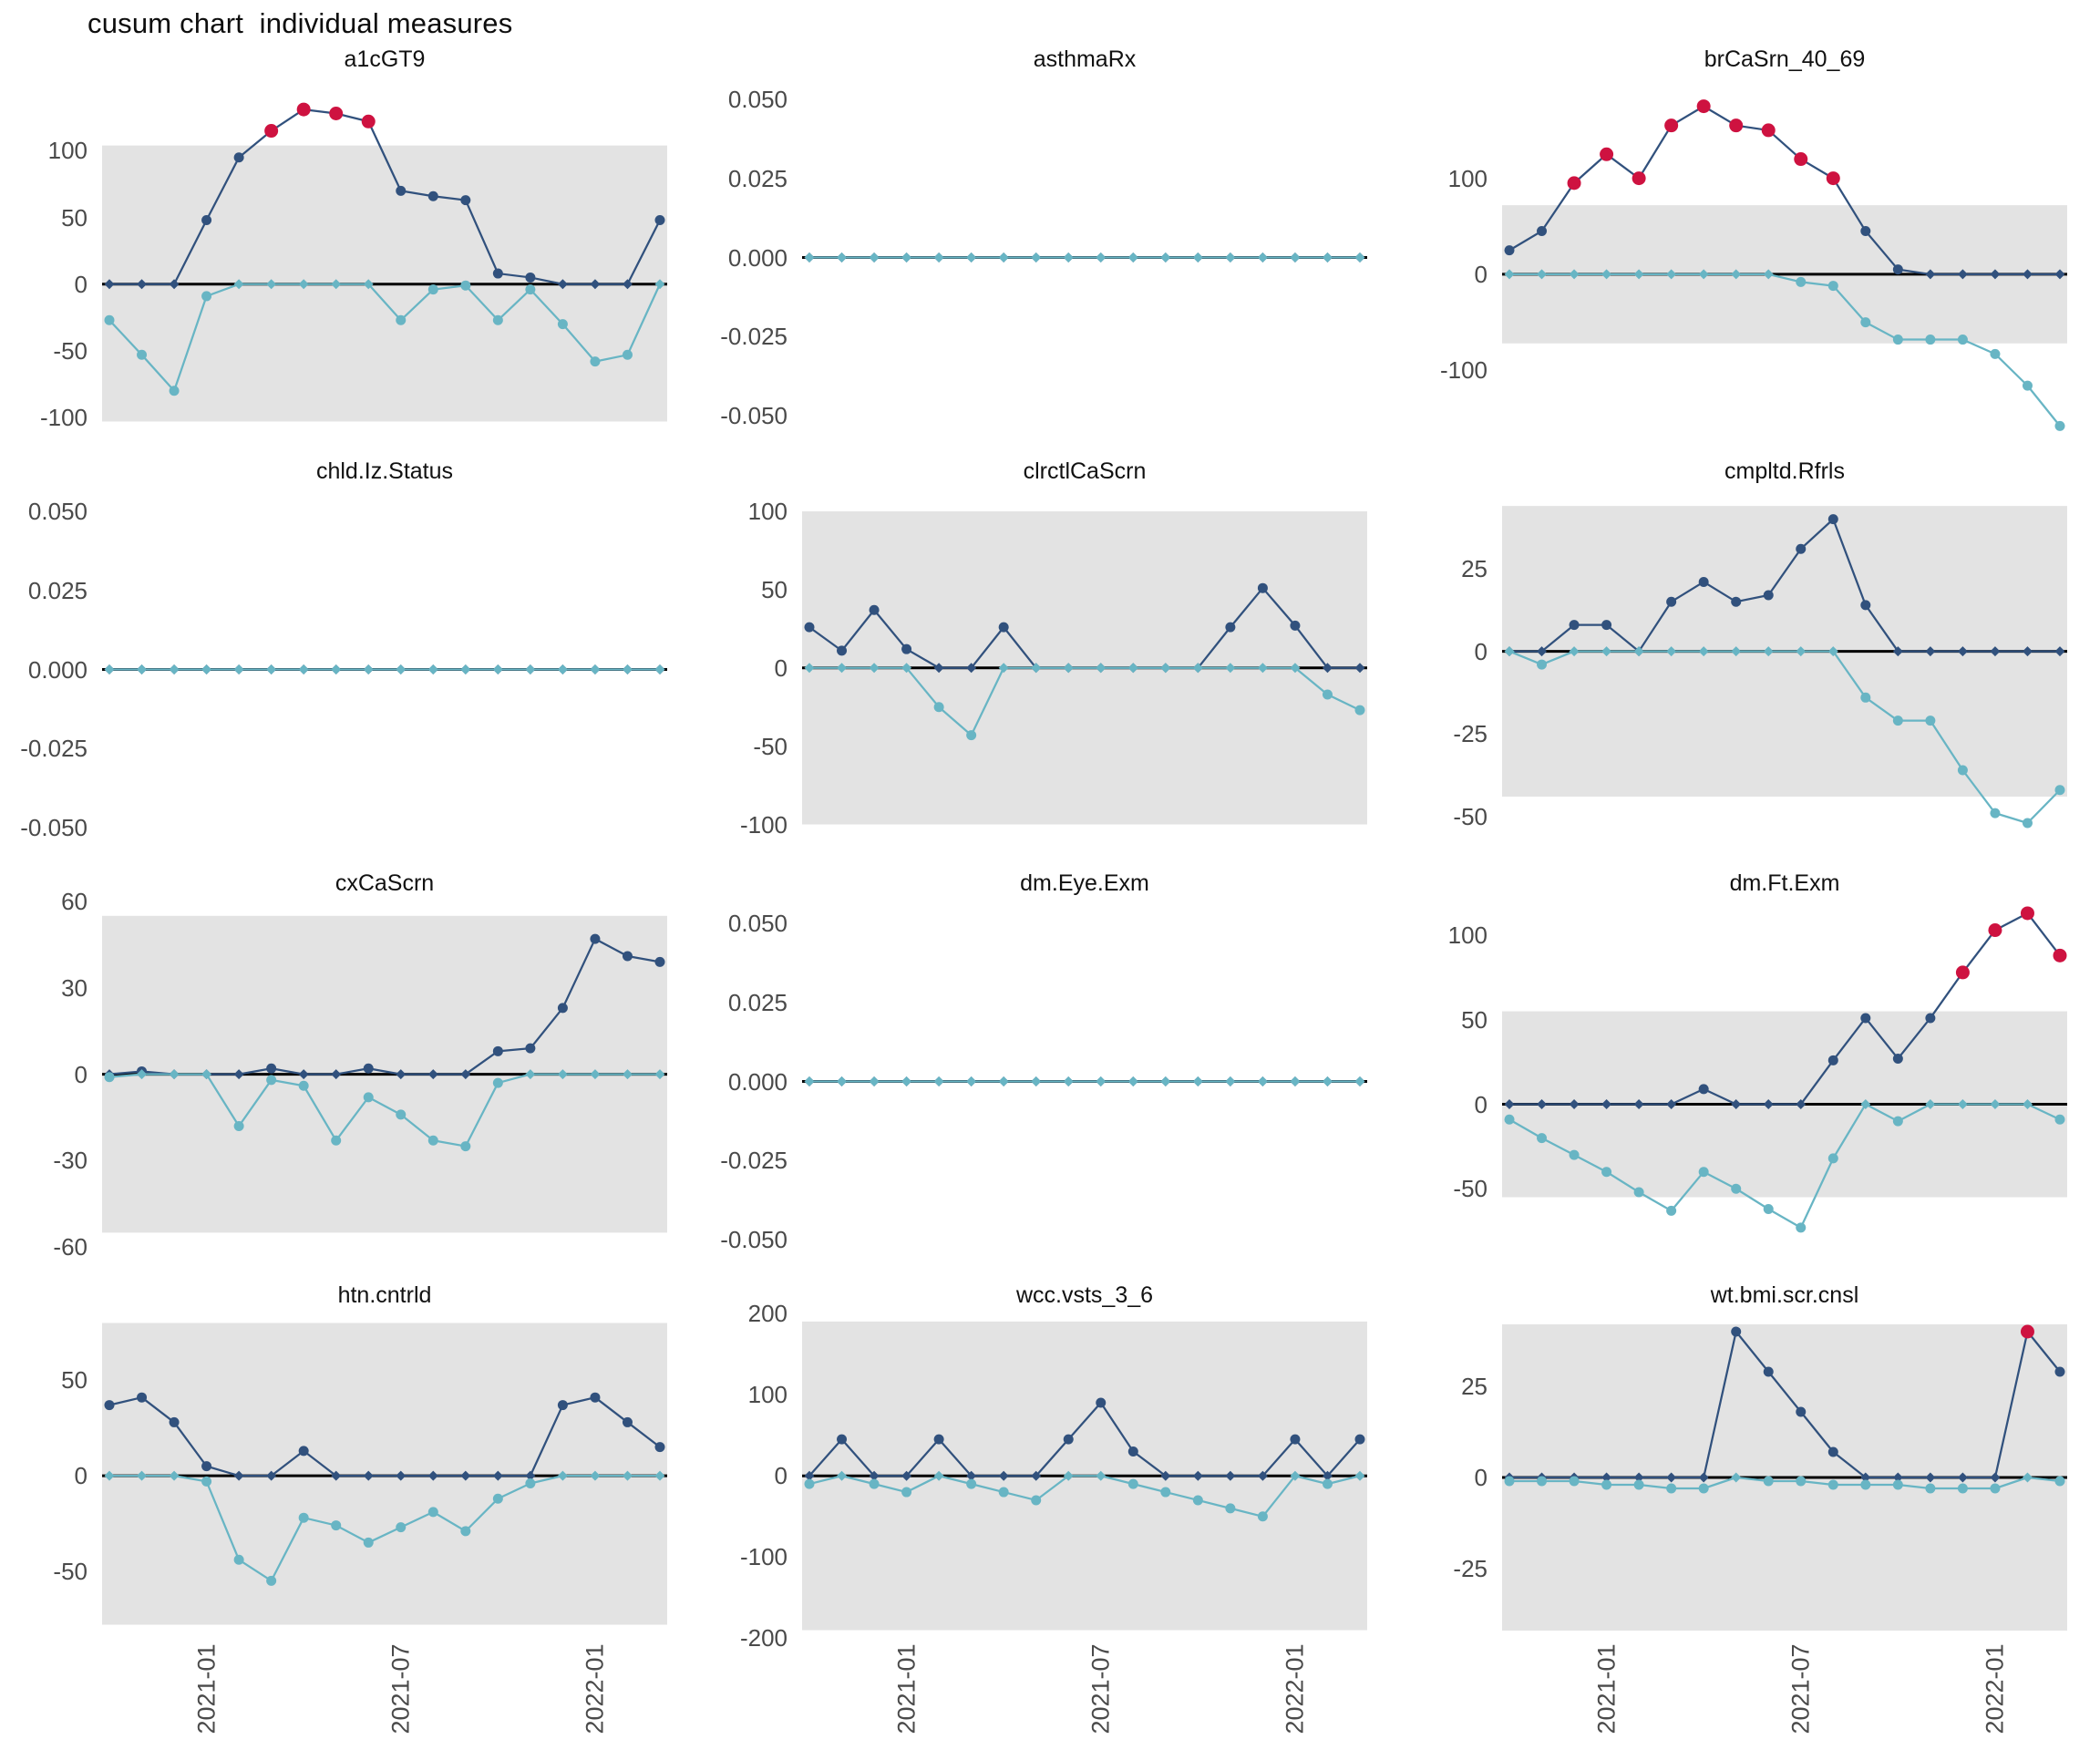 The width and height of the screenshot is (2100, 1750). What do you see at coordinates (74, 902) in the screenshot?
I see `y-tick-label: 60` at bounding box center [74, 902].